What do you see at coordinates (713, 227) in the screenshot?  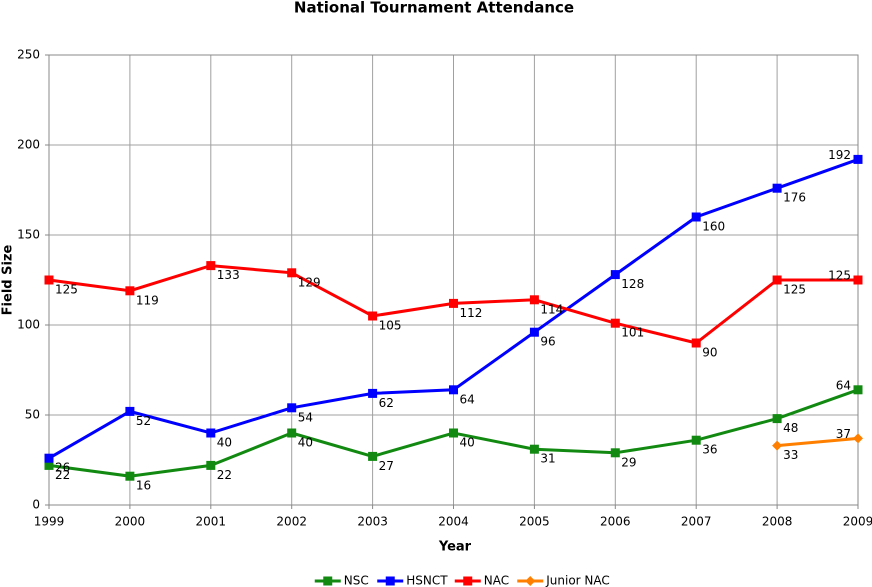 I see `data-label: 160` at bounding box center [713, 227].